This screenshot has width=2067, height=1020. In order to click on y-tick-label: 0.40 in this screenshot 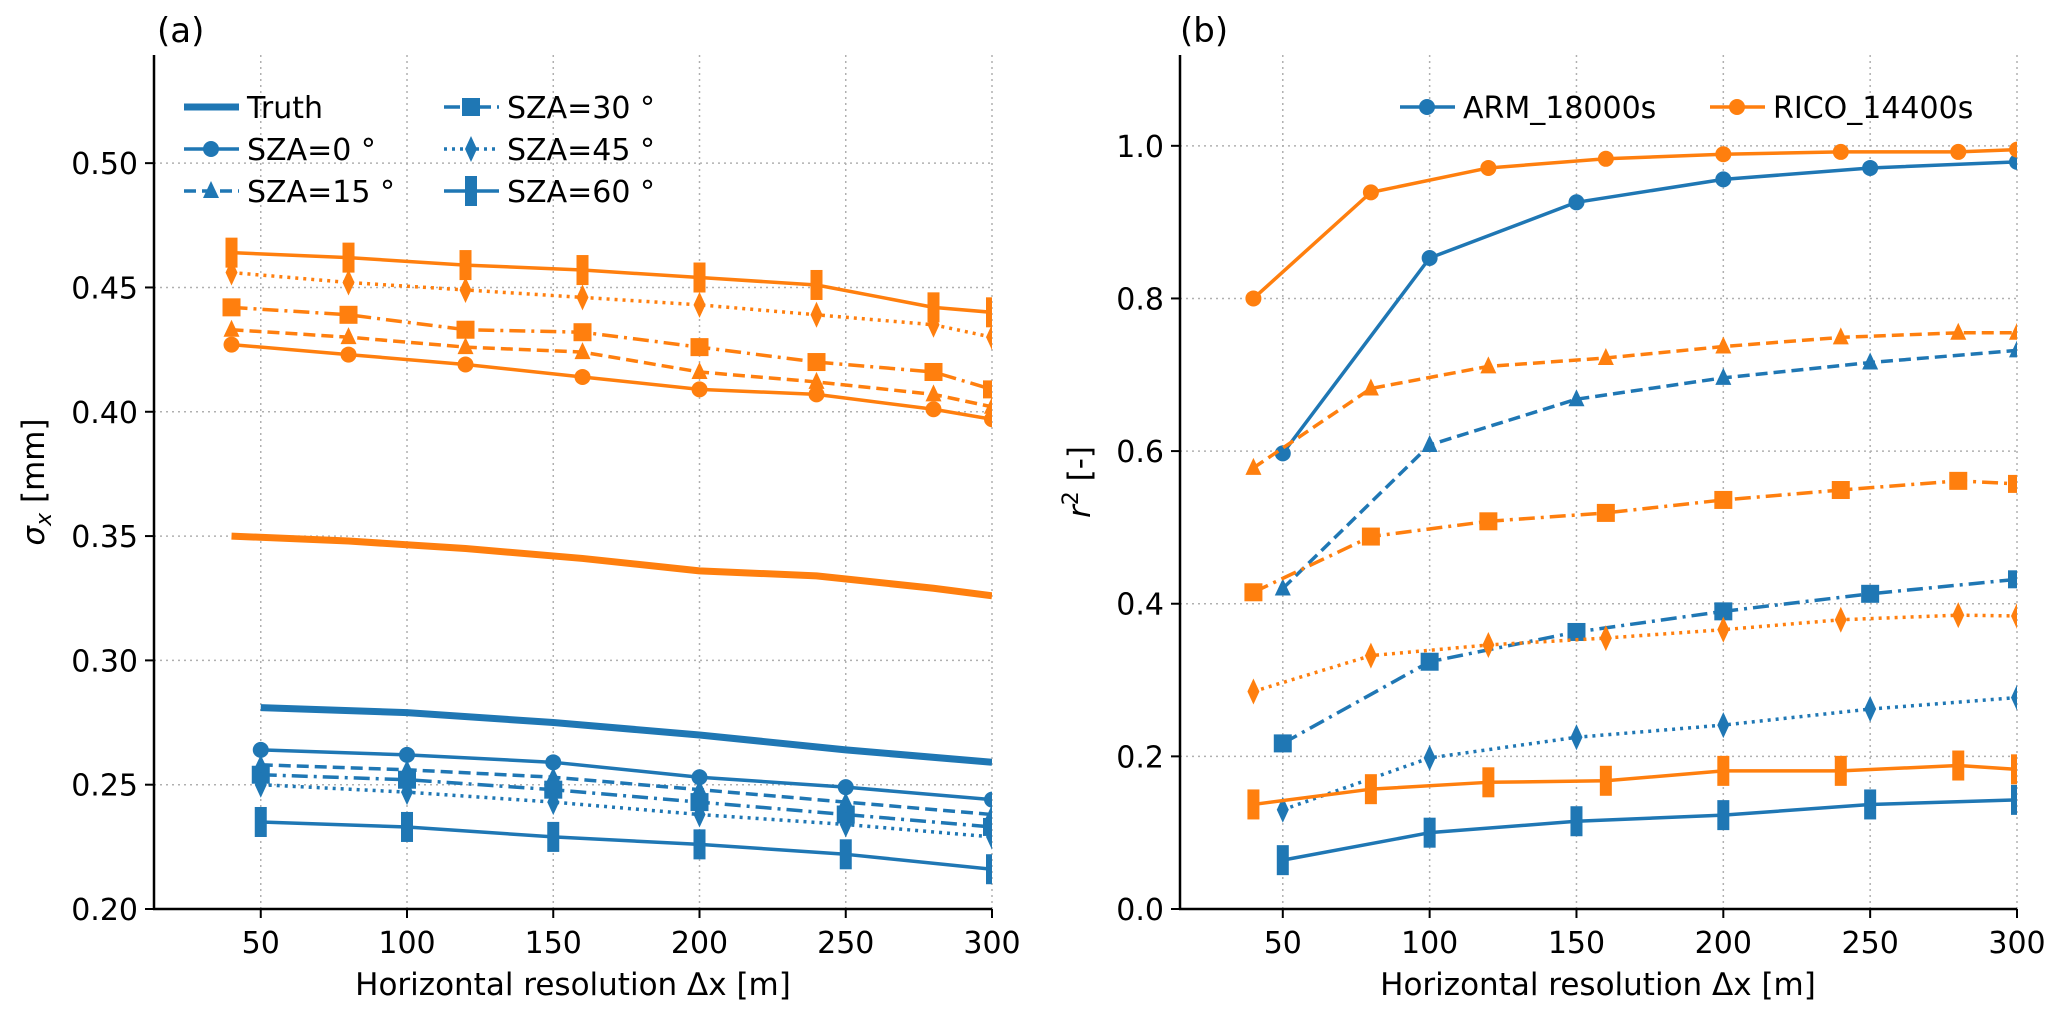, I will do `click(104, 413)`.